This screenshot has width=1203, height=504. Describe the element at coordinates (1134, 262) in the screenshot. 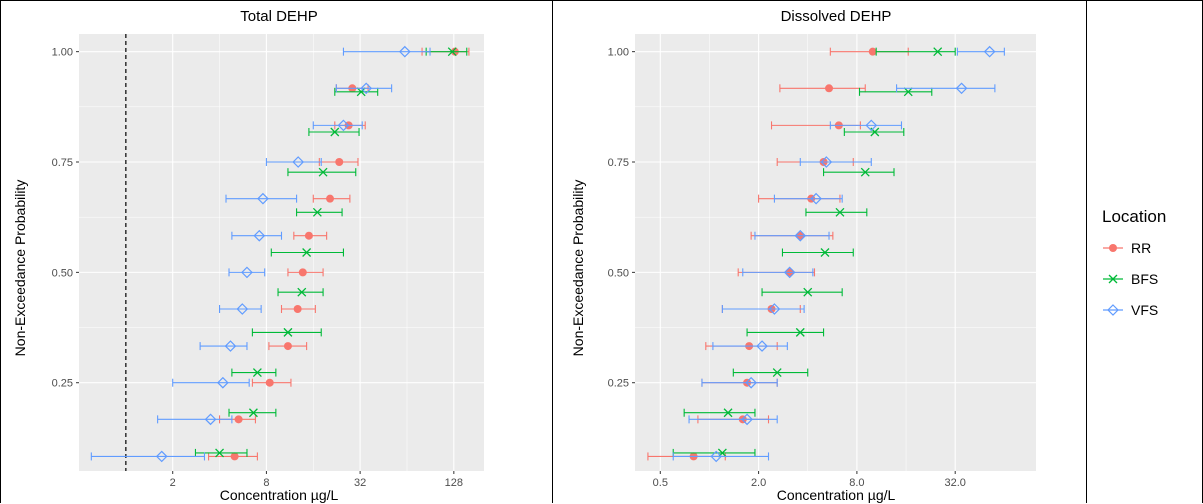

I see `legend: Location RR BFS VFS` at that location.